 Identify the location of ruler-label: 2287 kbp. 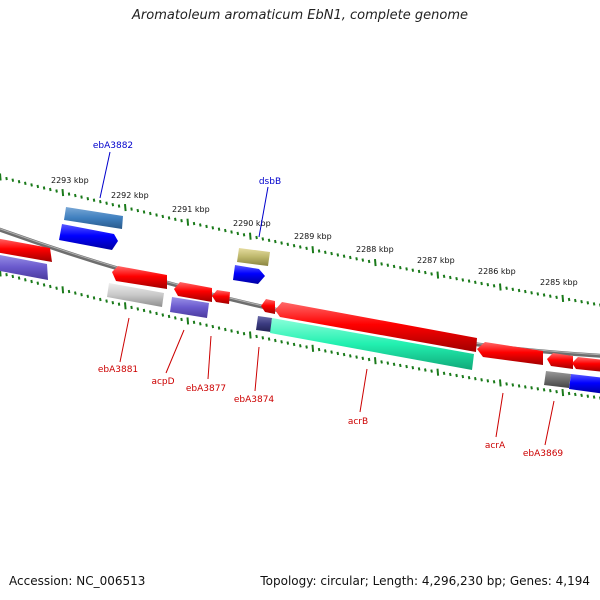
(436, 260).